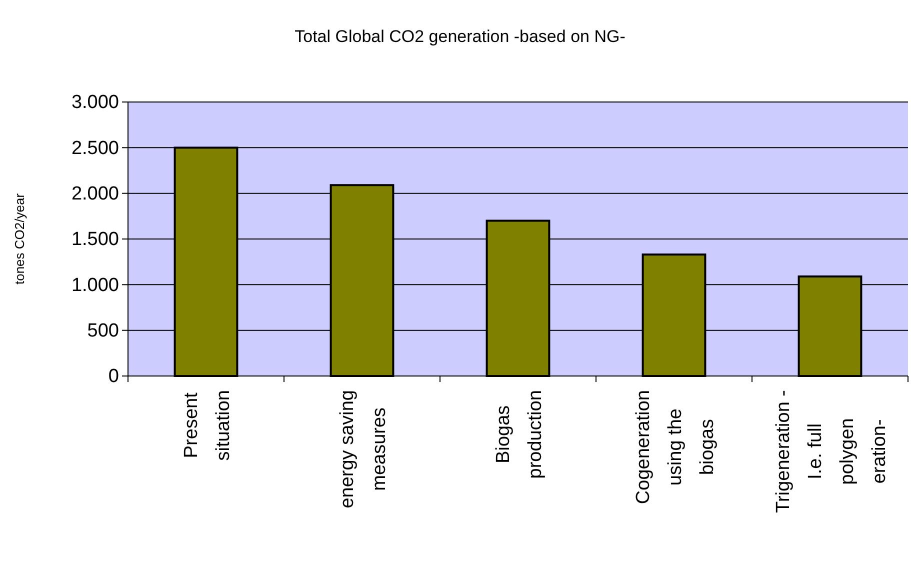  I want to click on chart-title: Total Global CO2 generation -based on NG-, so click(460, 36).